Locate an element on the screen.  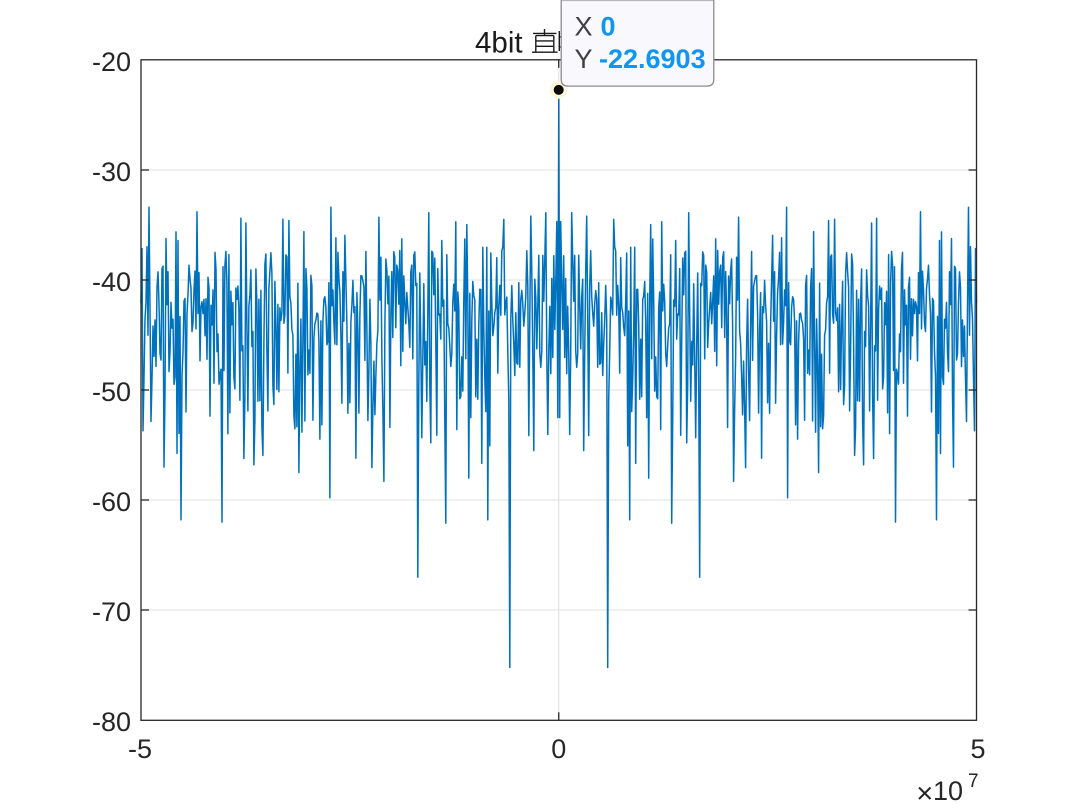
svg-text: 4bit is located at coordinates (499, 43).